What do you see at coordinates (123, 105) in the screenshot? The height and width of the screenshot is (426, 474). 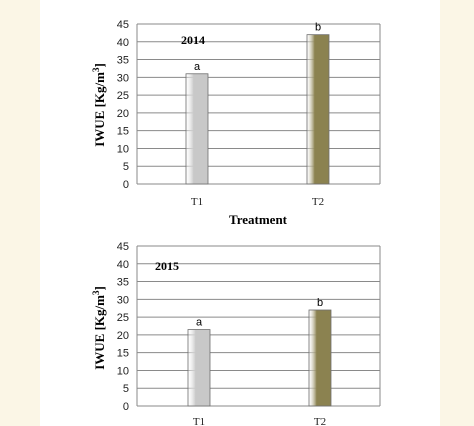 I see `chart-2014-y-ticks: 0 5 10 15 20 25 30 35 40 45` at bounding box center [123, 105].